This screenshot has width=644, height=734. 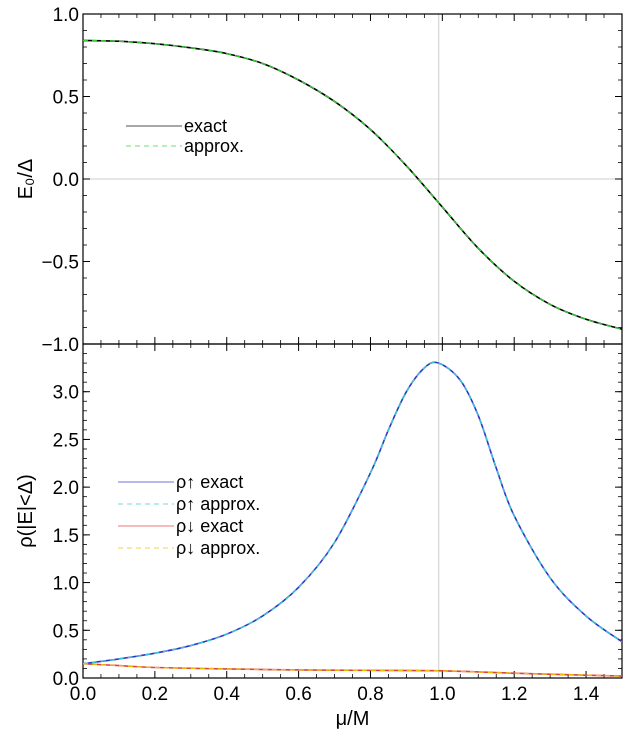 I want to click on x-axis-label: μ/M, so click(x=353, y=719).